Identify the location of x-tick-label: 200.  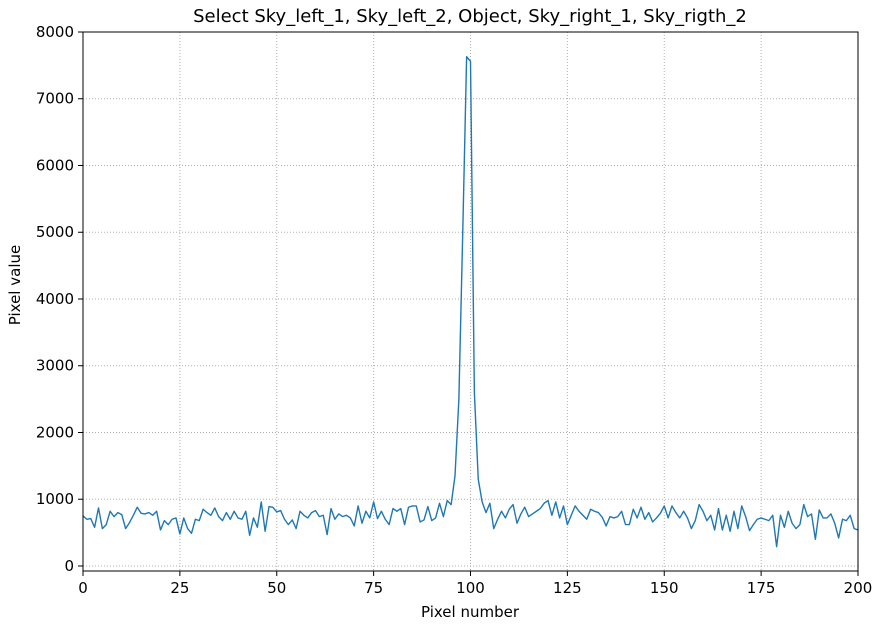
(858, 588).